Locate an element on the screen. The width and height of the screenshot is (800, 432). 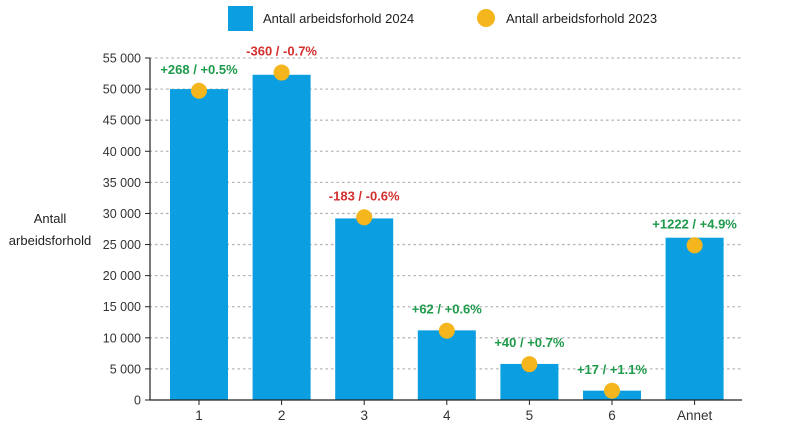
y-tick-label: 15 000 is located at coordinates (122, 307).